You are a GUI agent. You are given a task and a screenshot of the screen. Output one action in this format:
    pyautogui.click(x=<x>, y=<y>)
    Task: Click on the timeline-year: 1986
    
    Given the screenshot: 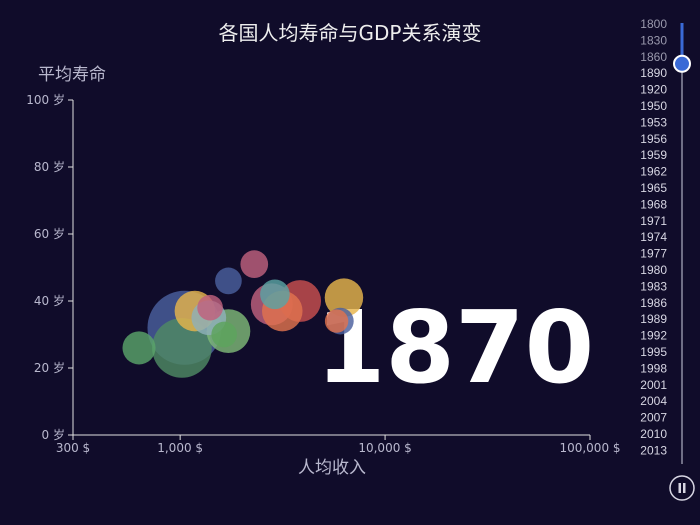 What is the action you would take?
    pyautogui.click(x=653, y=303)
    